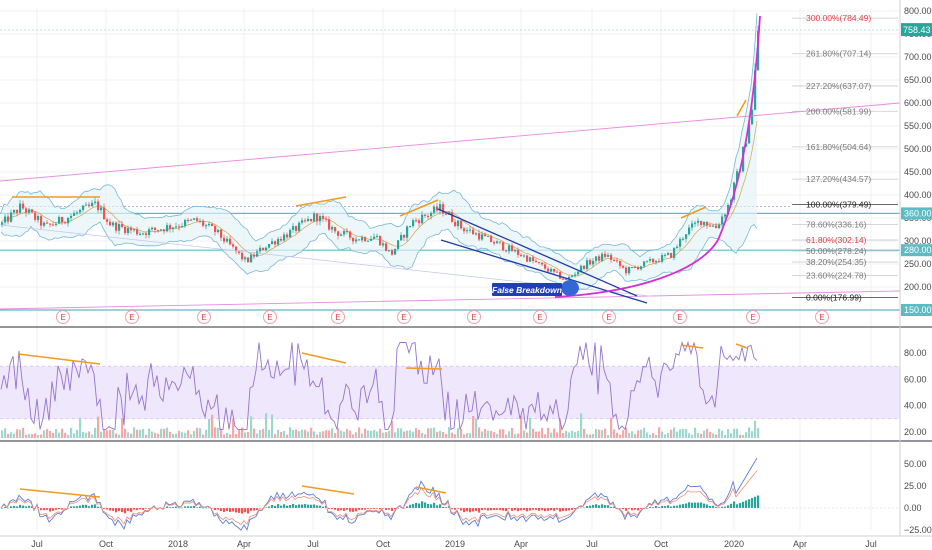 Image resolution: width=932 pixels, height=550 pixels. What do you see at coordinates (918, 149) in the screenshot?
I see `price-tick-label: 500.00` at bounding box center [918, 149].